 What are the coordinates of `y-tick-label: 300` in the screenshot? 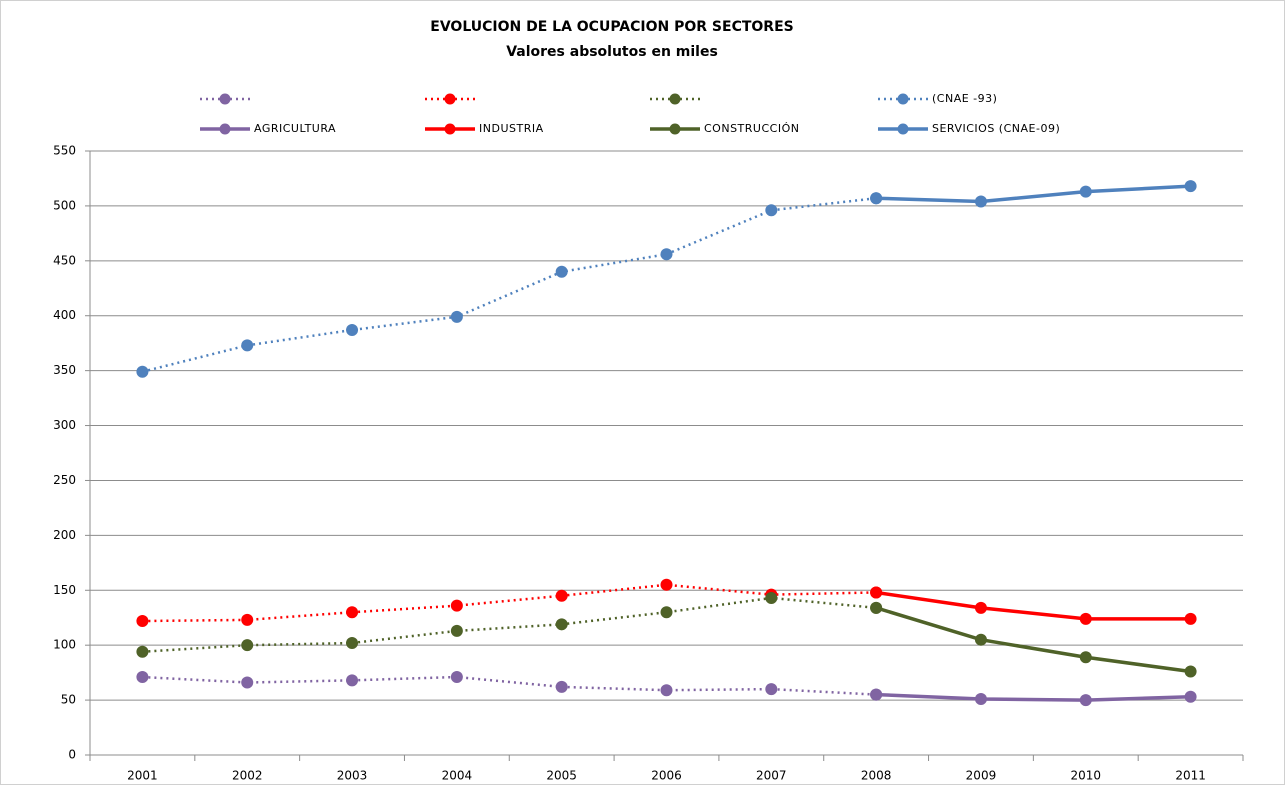 It's located at (64, 425).